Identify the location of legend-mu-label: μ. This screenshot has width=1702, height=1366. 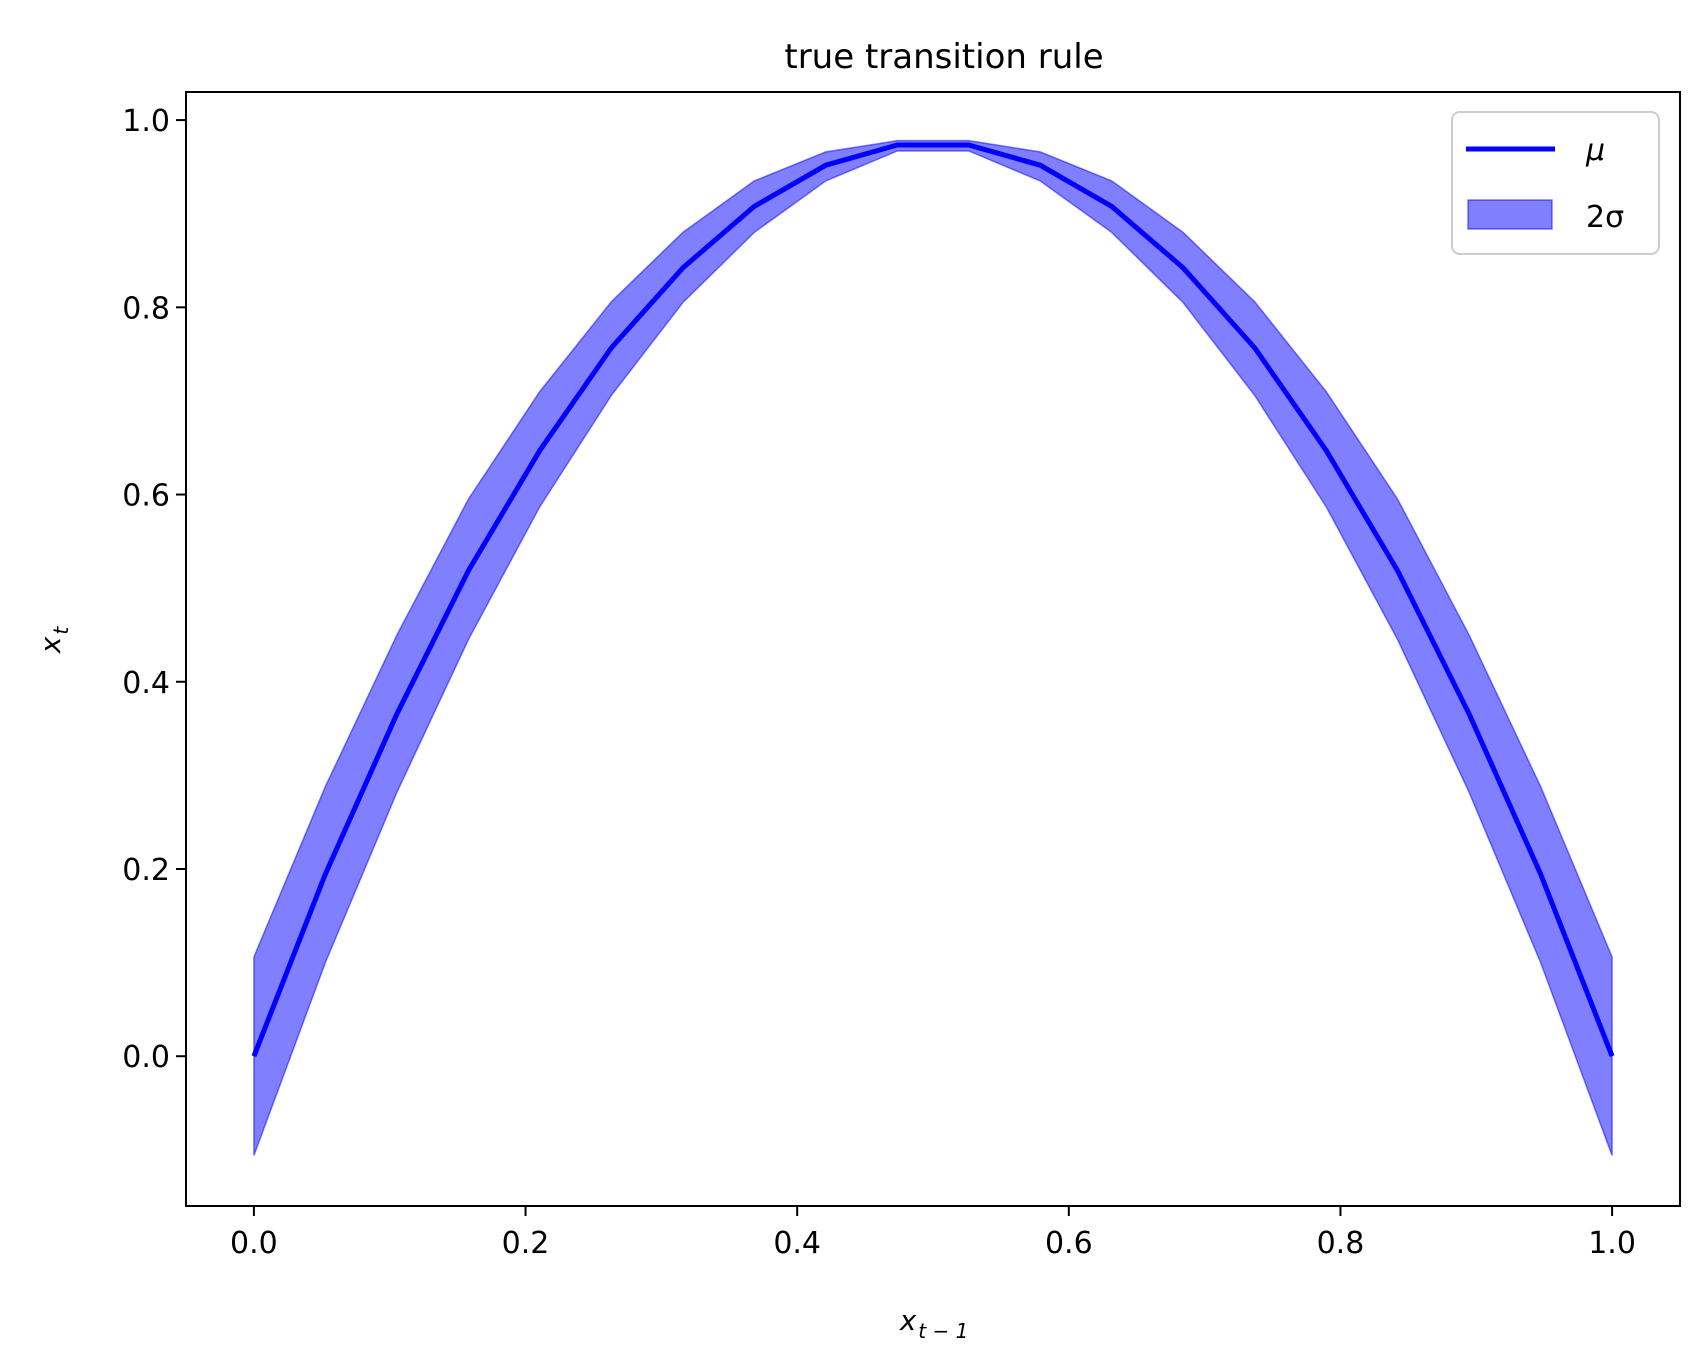
(1595, 150).